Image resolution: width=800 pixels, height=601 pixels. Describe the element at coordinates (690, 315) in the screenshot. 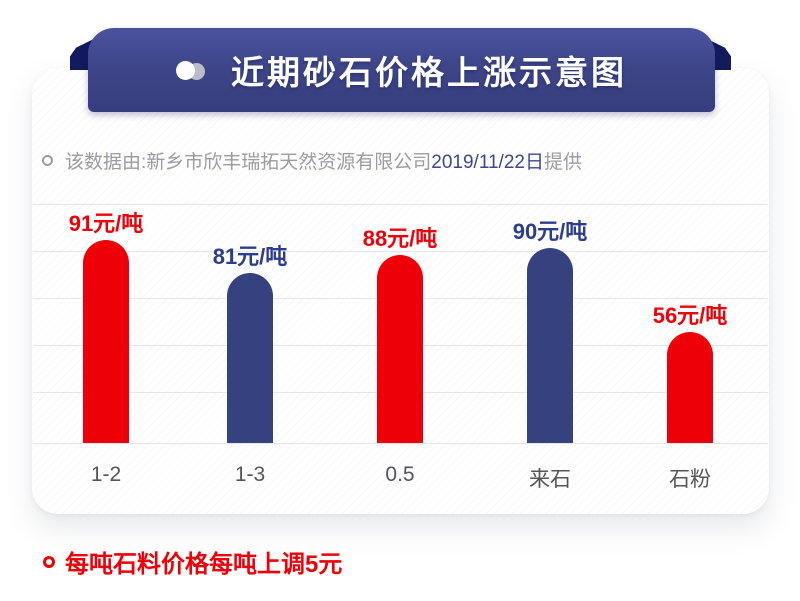

I see `bar-value-label: 56元/吨` at that location.